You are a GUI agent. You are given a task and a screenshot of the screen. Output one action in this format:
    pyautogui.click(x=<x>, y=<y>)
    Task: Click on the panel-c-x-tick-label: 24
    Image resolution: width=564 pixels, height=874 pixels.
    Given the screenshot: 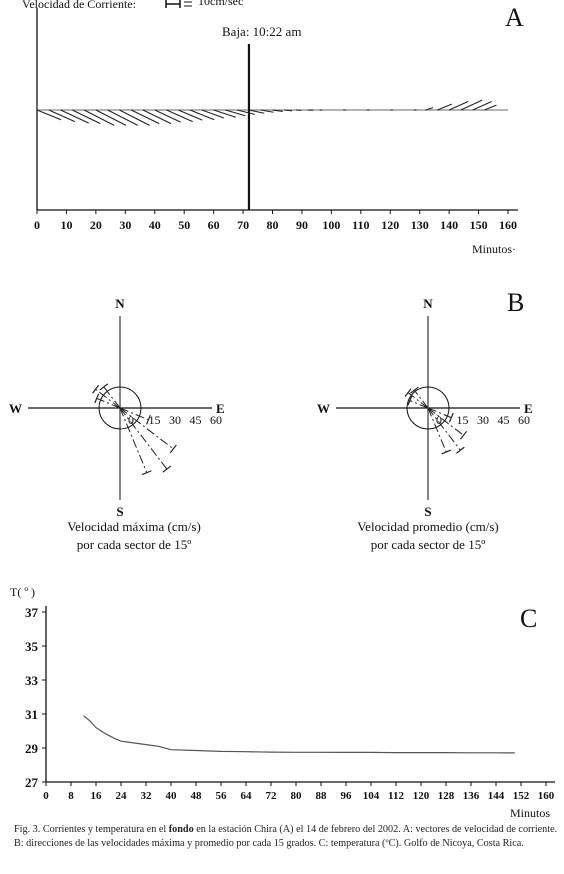 What is the action you would take?
    pyautogui.click(x=122, y=796)
    